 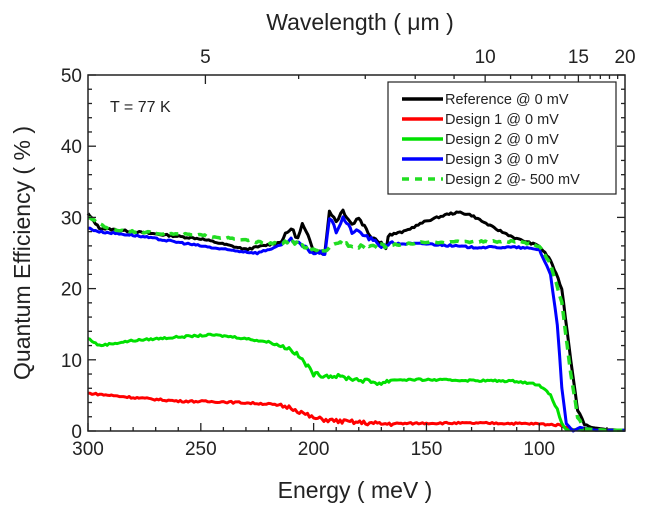 What do you see at coordinates (512, 180) in the screenshot?
I see `legend-label: Design 2 @- 500 mV` at bounding box center [512, 180].